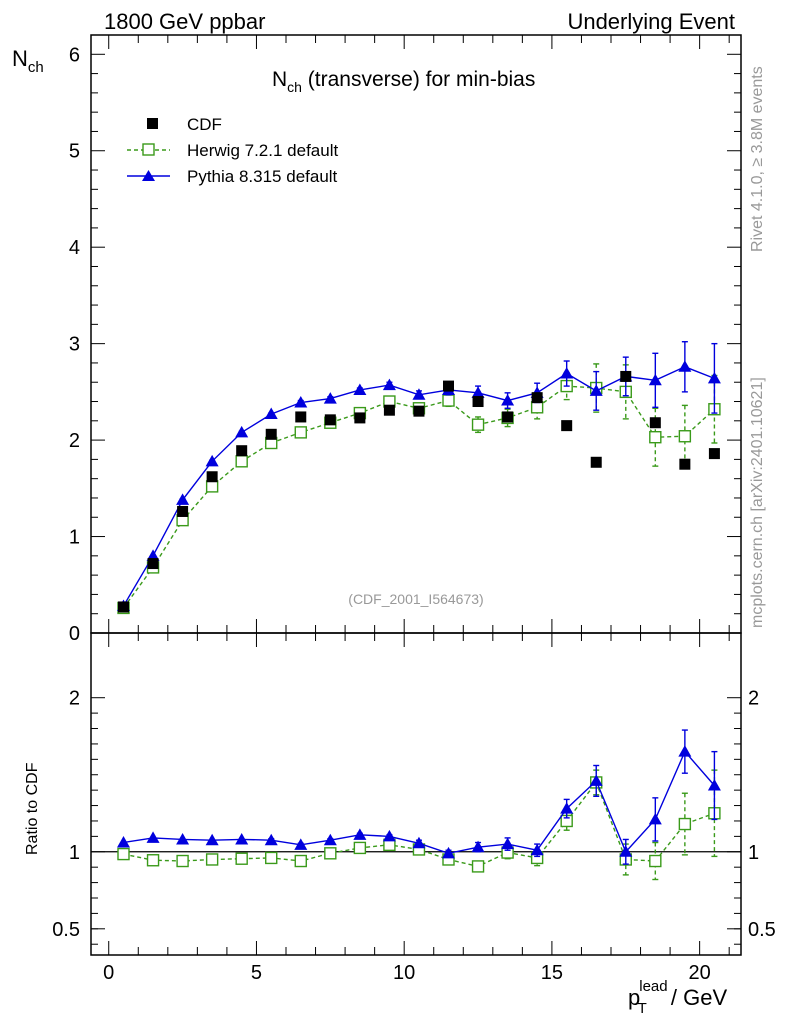 The height and width of the screenshot is (1024, 786). Describe the element at coordinates (28, 61) in the screenshot. I see `main-y-axis-label: Nch` at that location.